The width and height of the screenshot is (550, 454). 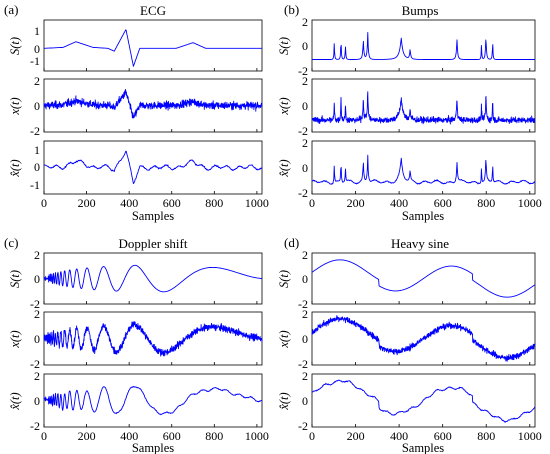 What do you see at coordinates (420, 10) in the screenshot?
I see `panel-title: Bumps` at bounding box center [420, 10].